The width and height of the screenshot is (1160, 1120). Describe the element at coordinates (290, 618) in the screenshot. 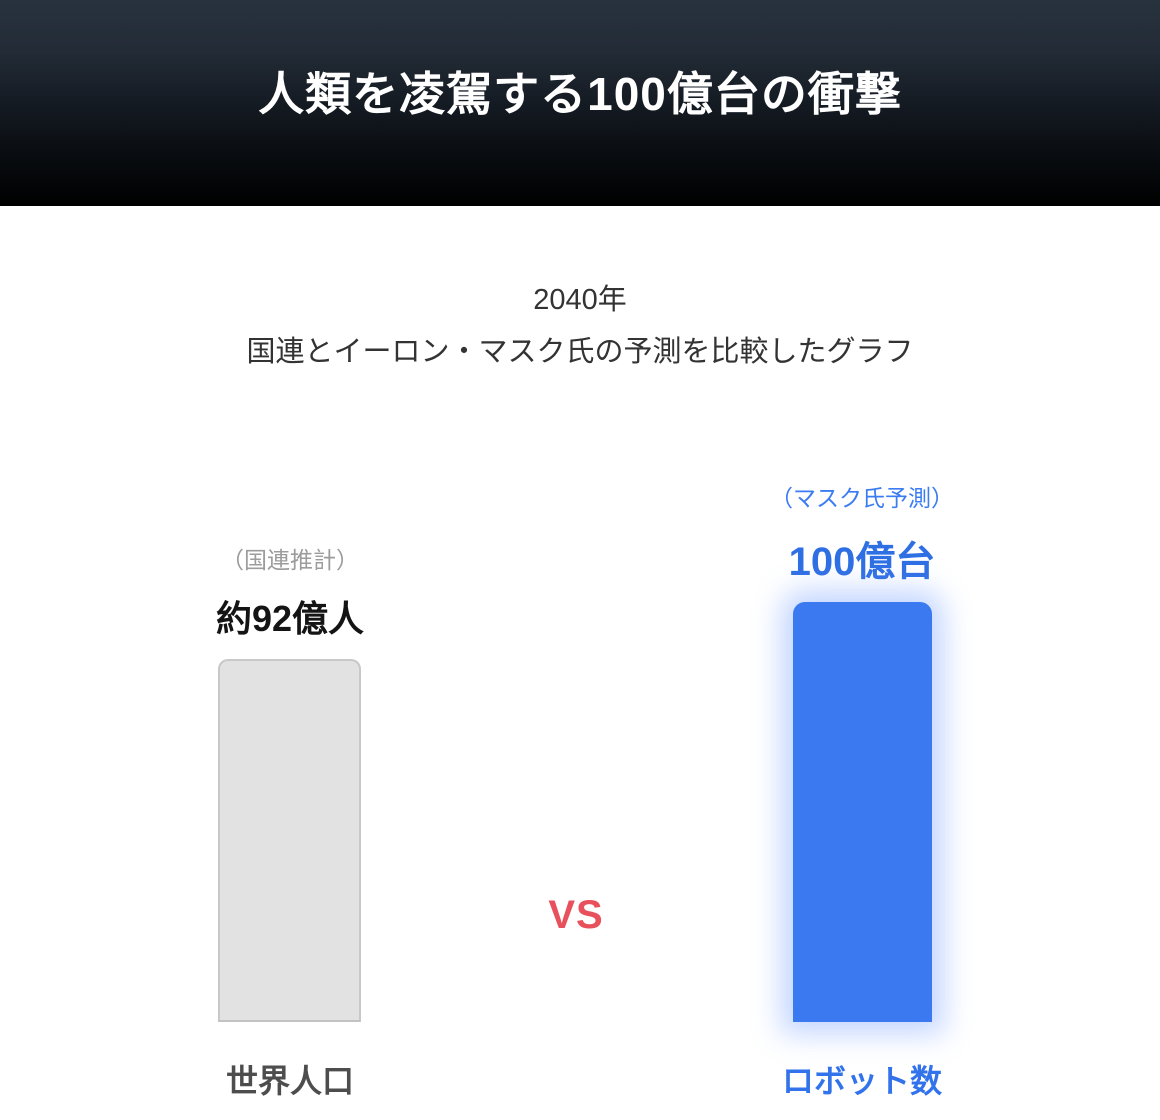

I see `population-value: 約92億人` at that location.